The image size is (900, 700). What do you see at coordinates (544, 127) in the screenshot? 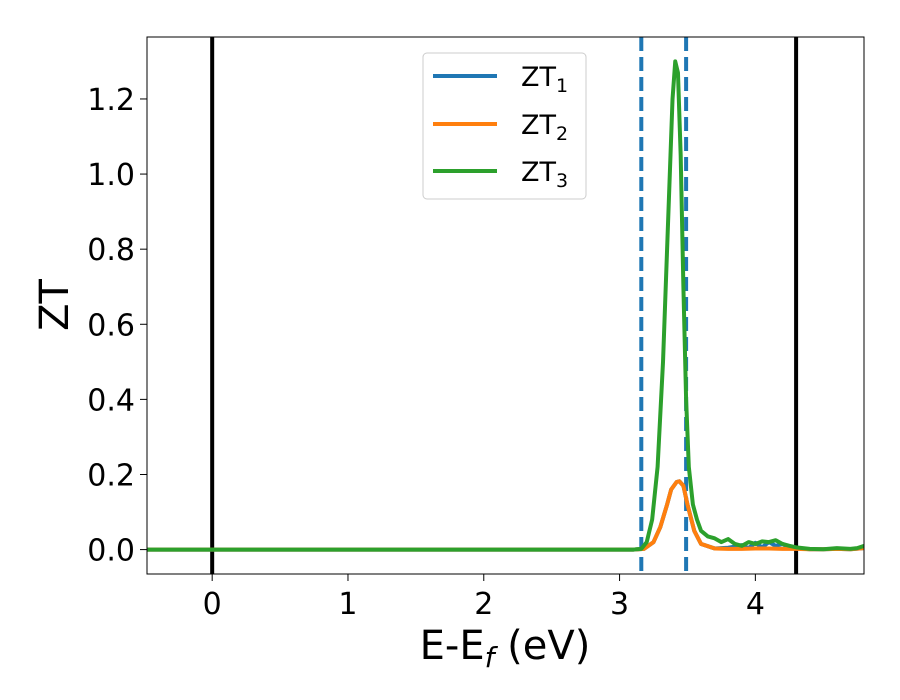
I see `legend-label-zt2: ZT2` at bounding box center [544, 127].